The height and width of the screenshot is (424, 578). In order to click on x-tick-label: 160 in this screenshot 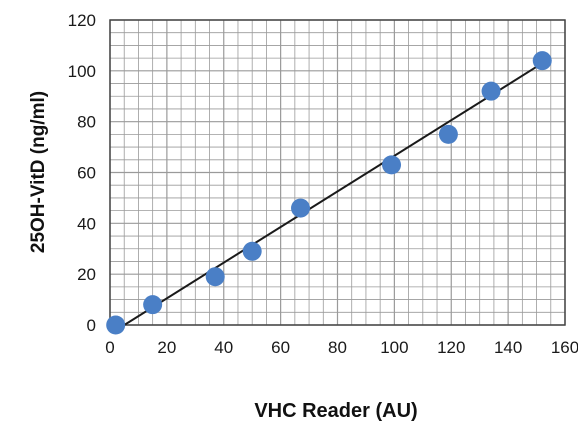, I will do `click(564, 347)`.